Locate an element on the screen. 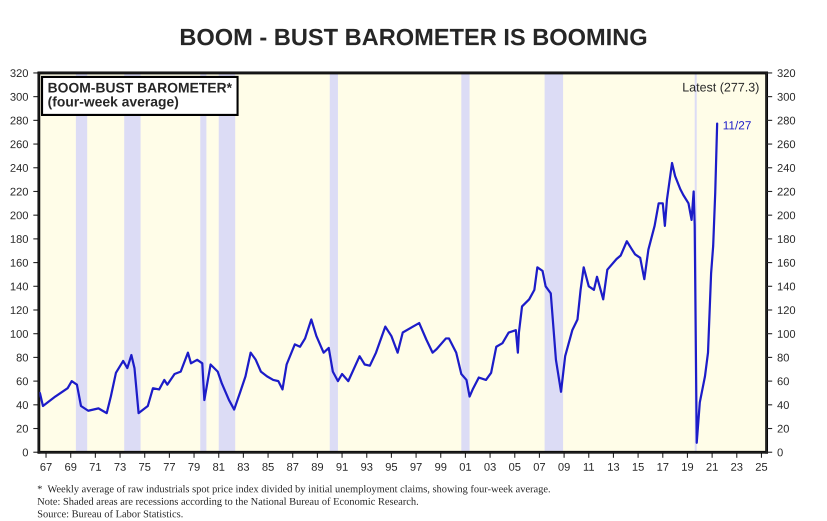 The height and width of the screenshot is (521, 827). y-tick-label: 240 is located at coordinates (19, 168).